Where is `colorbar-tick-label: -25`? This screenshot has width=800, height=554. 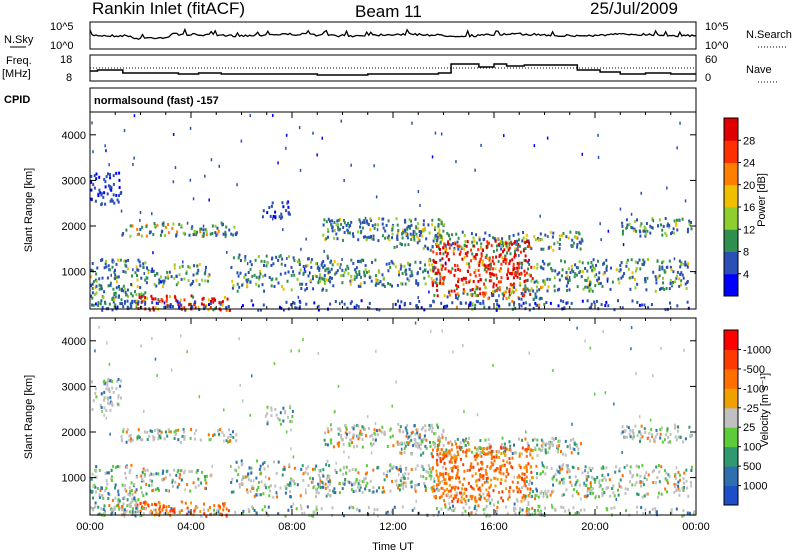 colorbar-tick-label: -25 is located at coordinates (751, 409).